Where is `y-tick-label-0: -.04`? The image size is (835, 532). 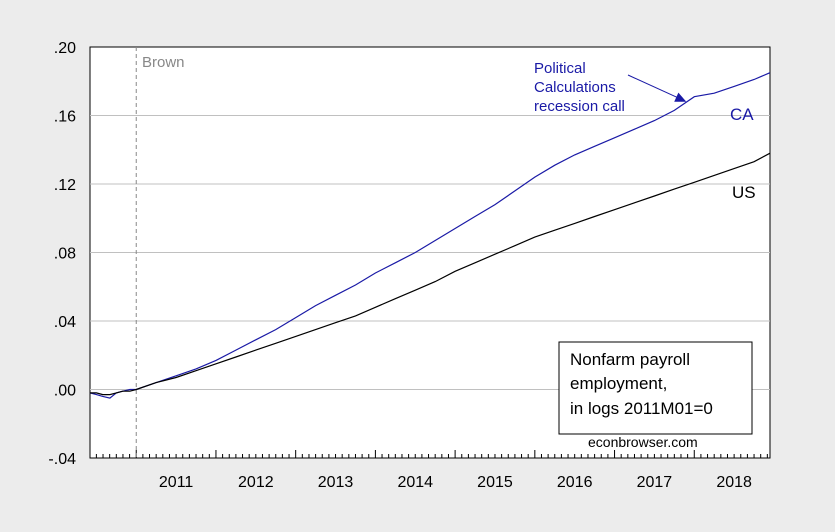
y-tick-label-0: -.04 is located at coordinates (62, 459).